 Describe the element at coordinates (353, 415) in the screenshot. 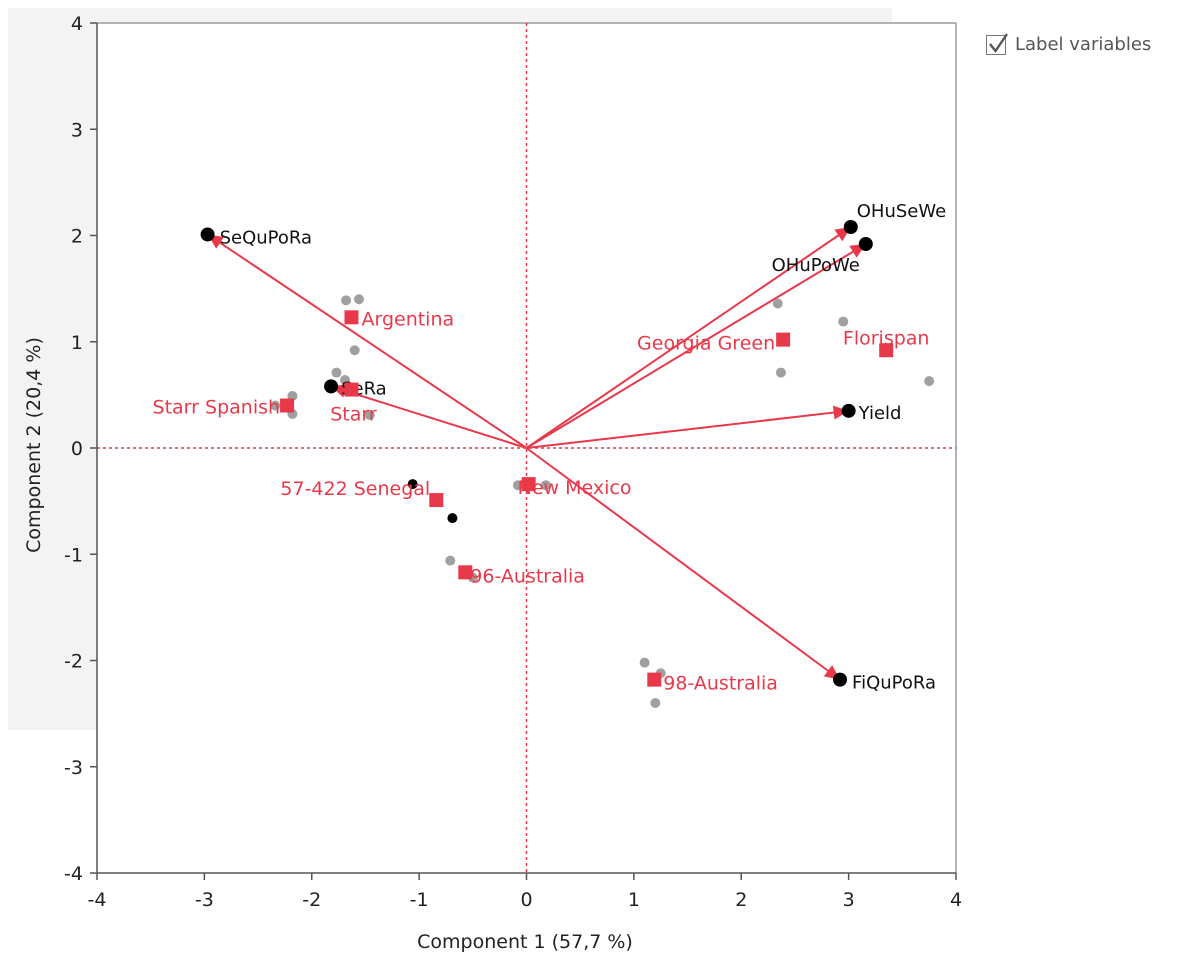

I see `group-label: Starr` at that location.